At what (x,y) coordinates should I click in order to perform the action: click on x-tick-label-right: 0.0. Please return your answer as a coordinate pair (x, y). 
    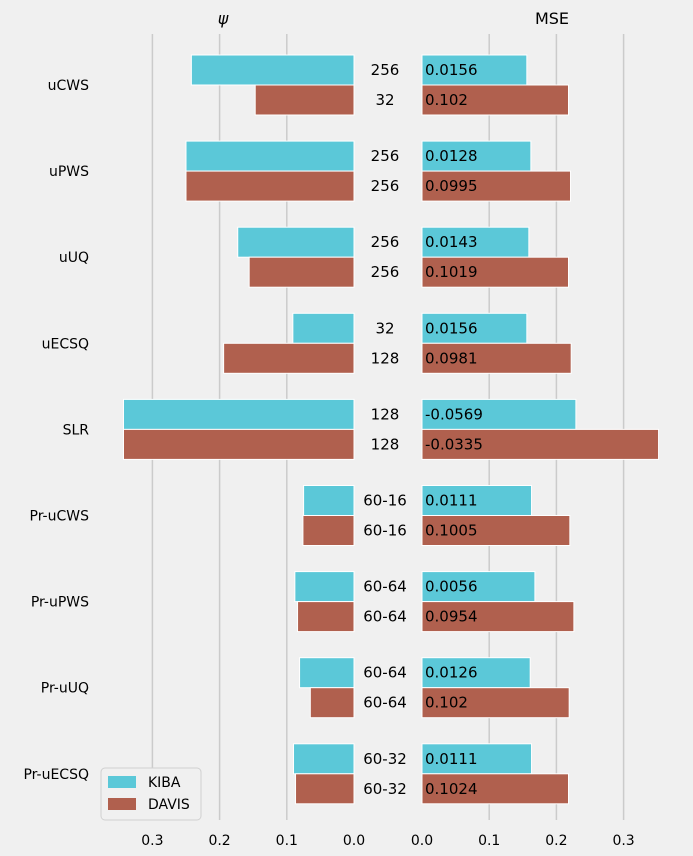
    Looking at the image, I should click on (422, 841).